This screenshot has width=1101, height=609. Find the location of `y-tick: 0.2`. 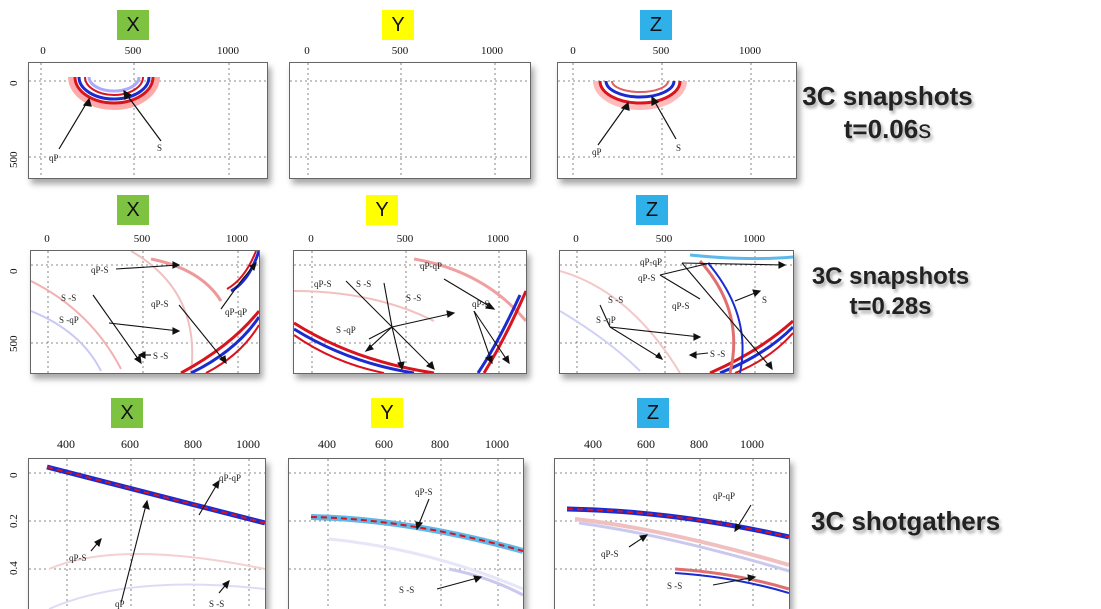

y-tick: 0.2 is located at coordinates (14, 521).